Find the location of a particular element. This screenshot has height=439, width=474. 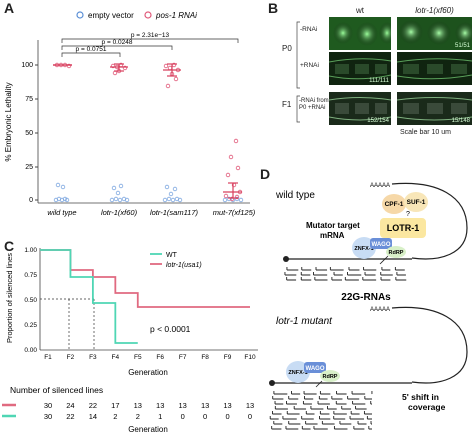

c-xlabel-bottom: Generation is located at coordinates (148, 429).